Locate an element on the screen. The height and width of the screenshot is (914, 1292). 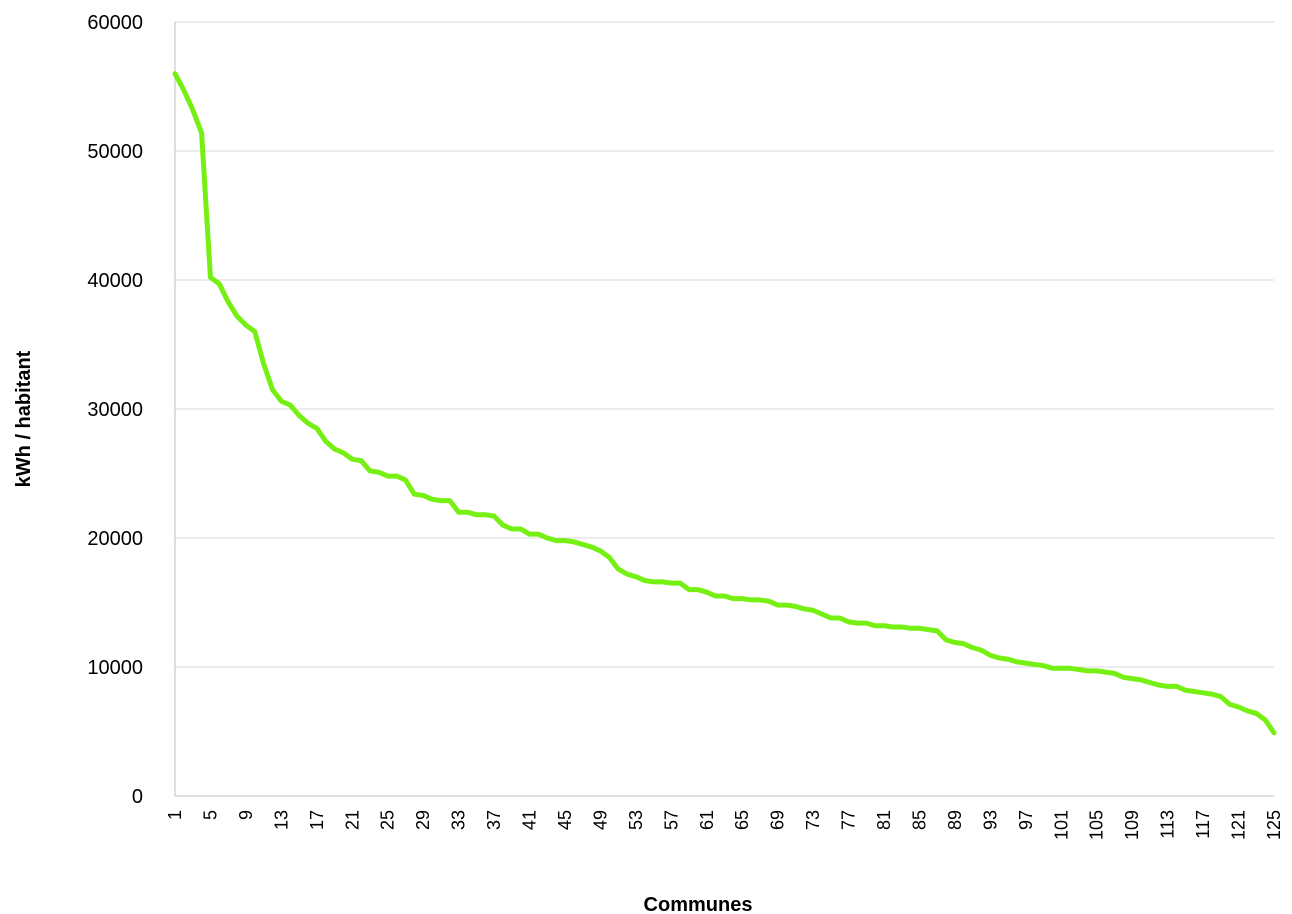
x-tick-label: 41 is located at coordinates (530, 820).